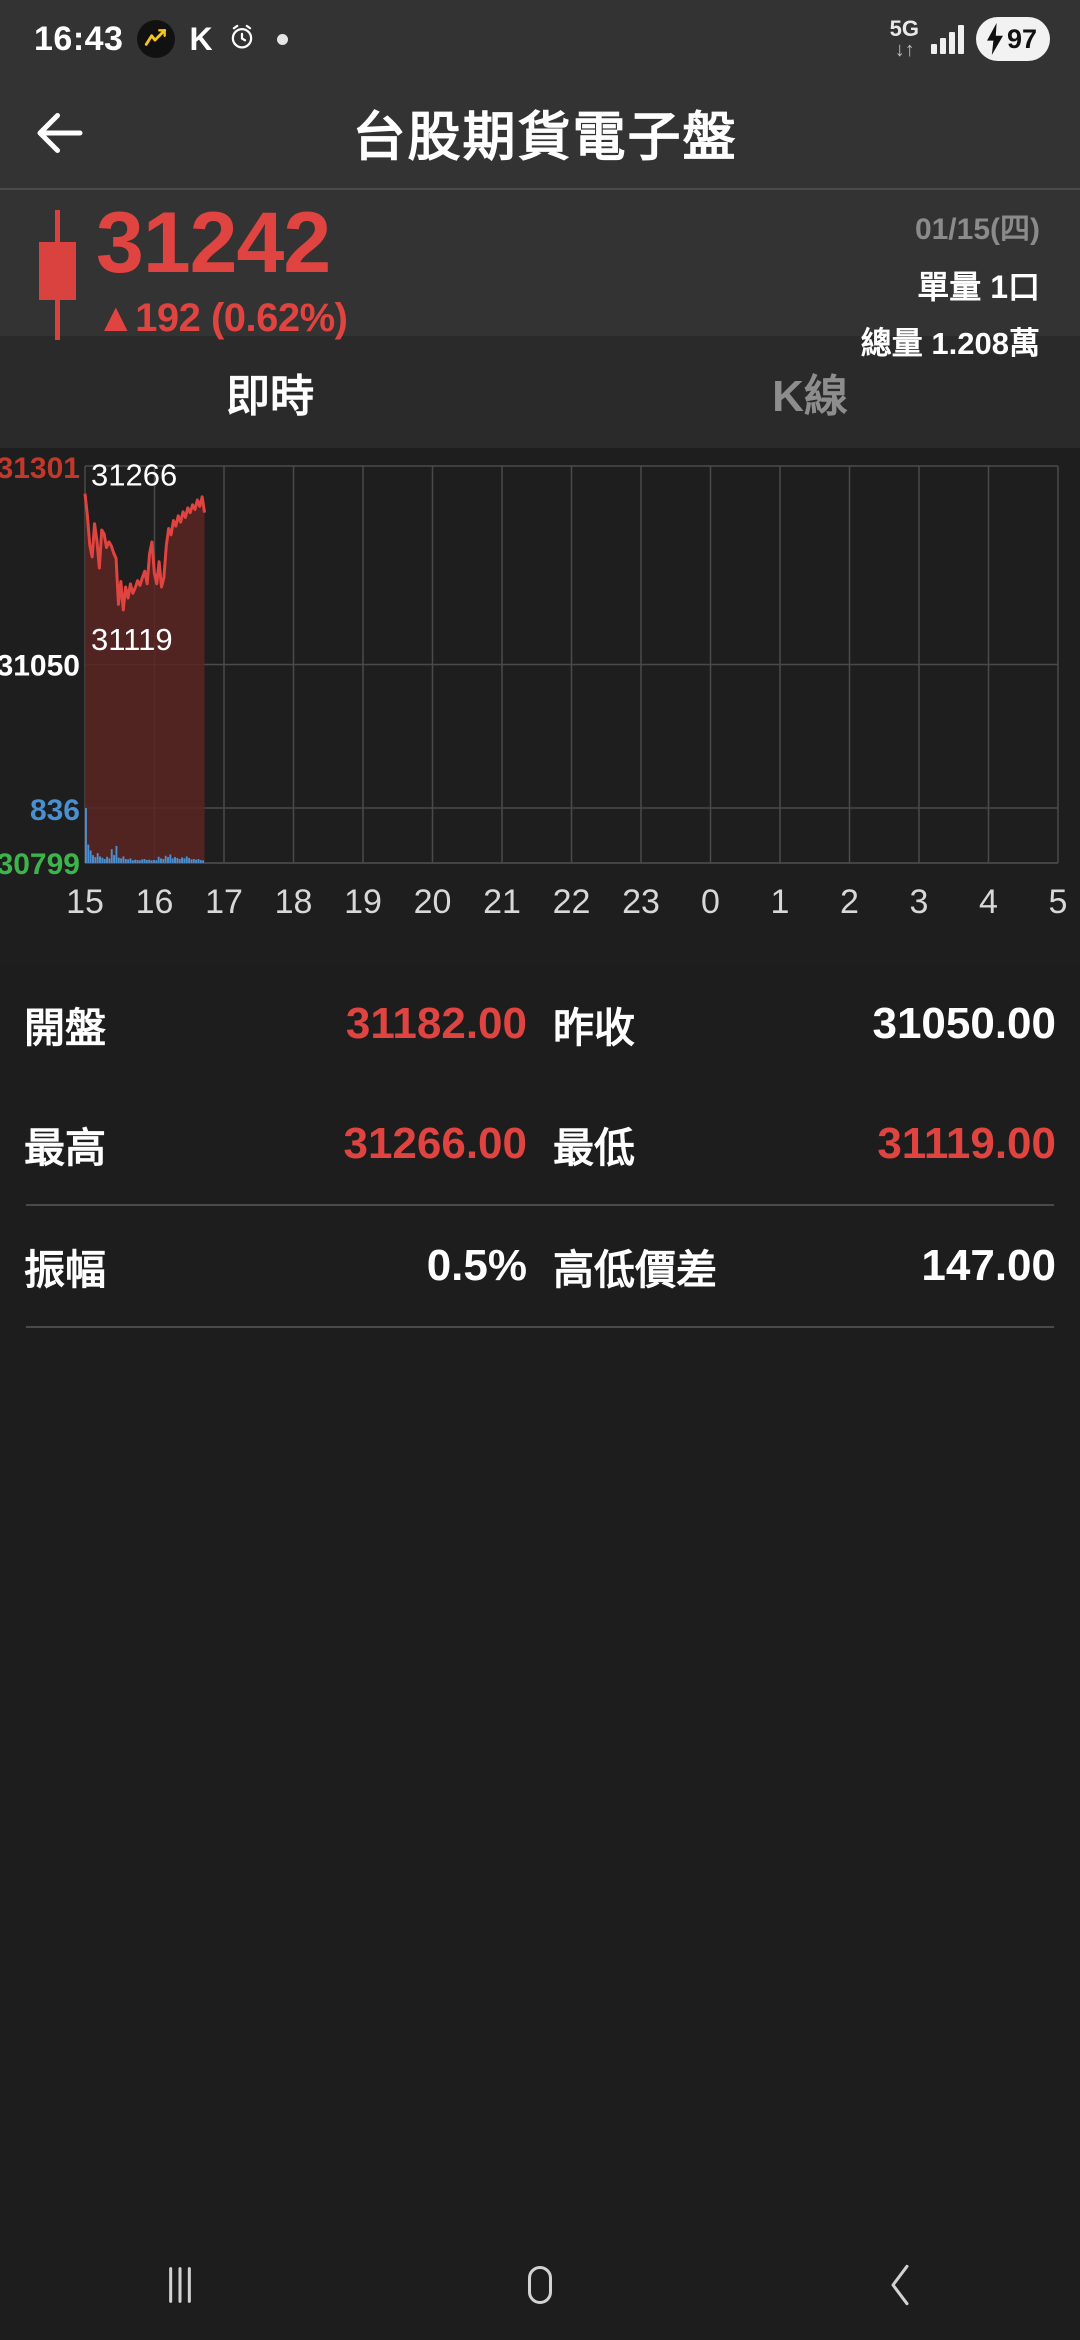  Describe the element at coordinates (242, 39) in the screenshot. I see `alarm-clock-icon` at that location.